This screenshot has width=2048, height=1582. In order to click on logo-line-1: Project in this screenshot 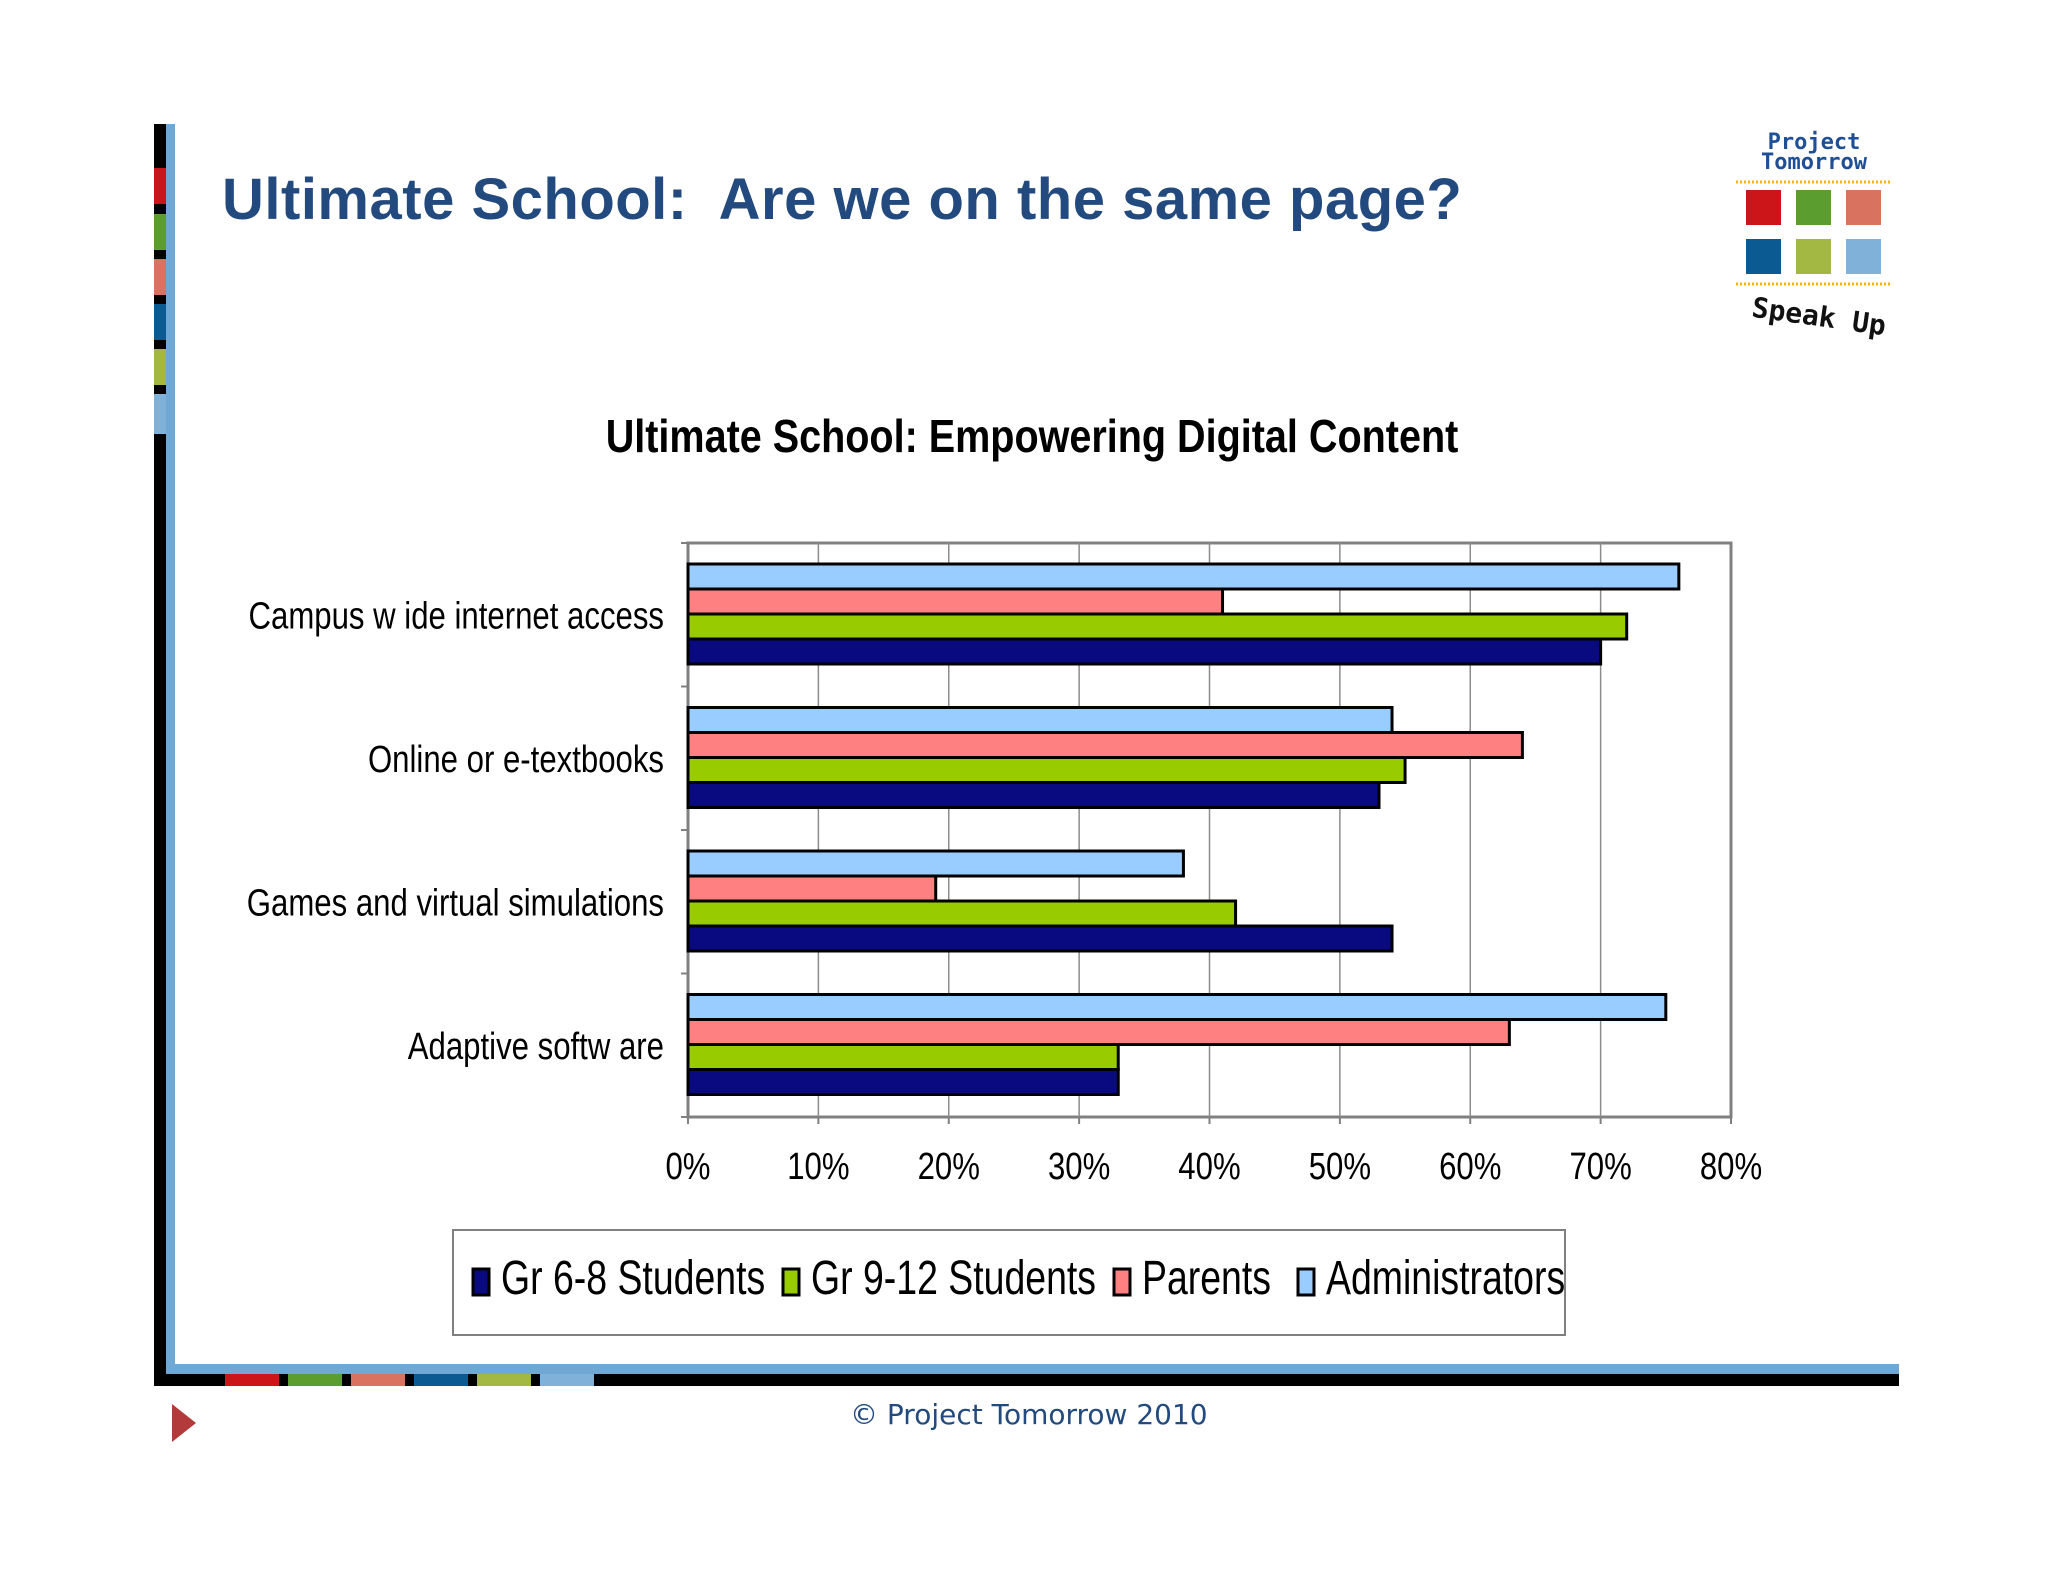, I will do `click(1814, 142)`.